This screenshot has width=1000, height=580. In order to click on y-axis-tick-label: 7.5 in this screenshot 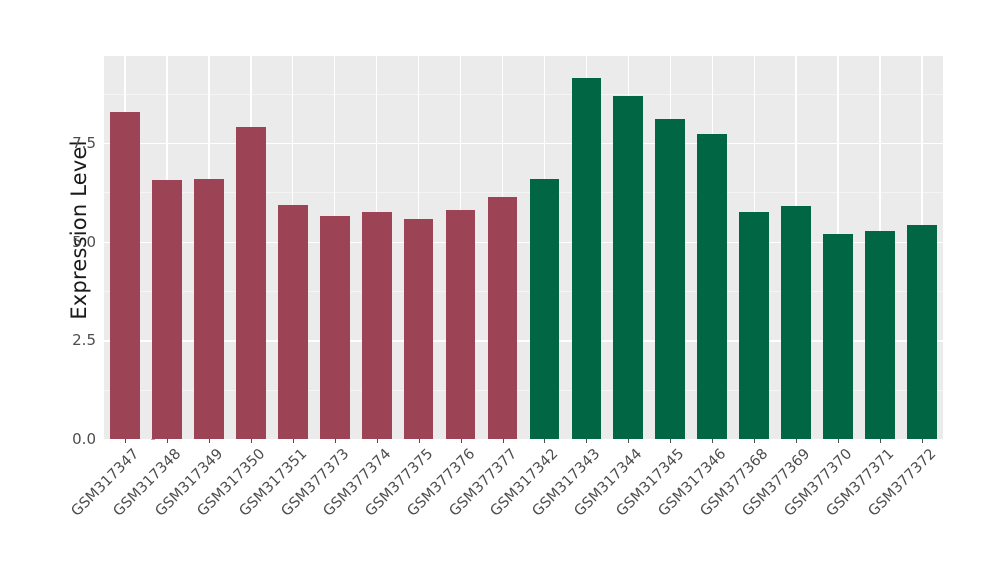, I will do `click(84, 142)`.